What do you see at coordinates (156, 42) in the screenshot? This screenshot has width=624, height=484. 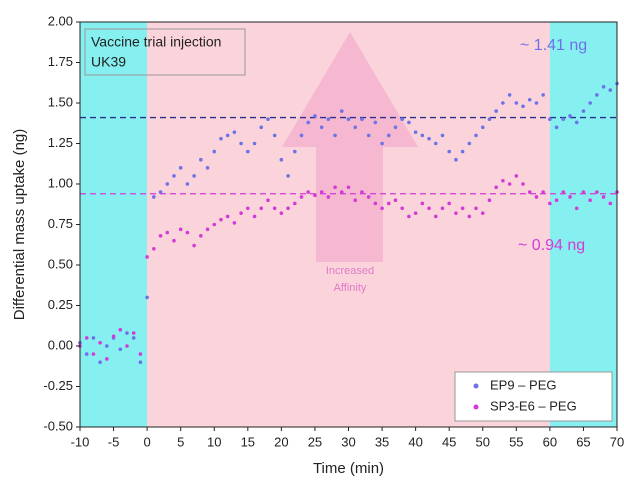 I see `annotation: Vaccine trial injection` at bounding box center [156, 42].